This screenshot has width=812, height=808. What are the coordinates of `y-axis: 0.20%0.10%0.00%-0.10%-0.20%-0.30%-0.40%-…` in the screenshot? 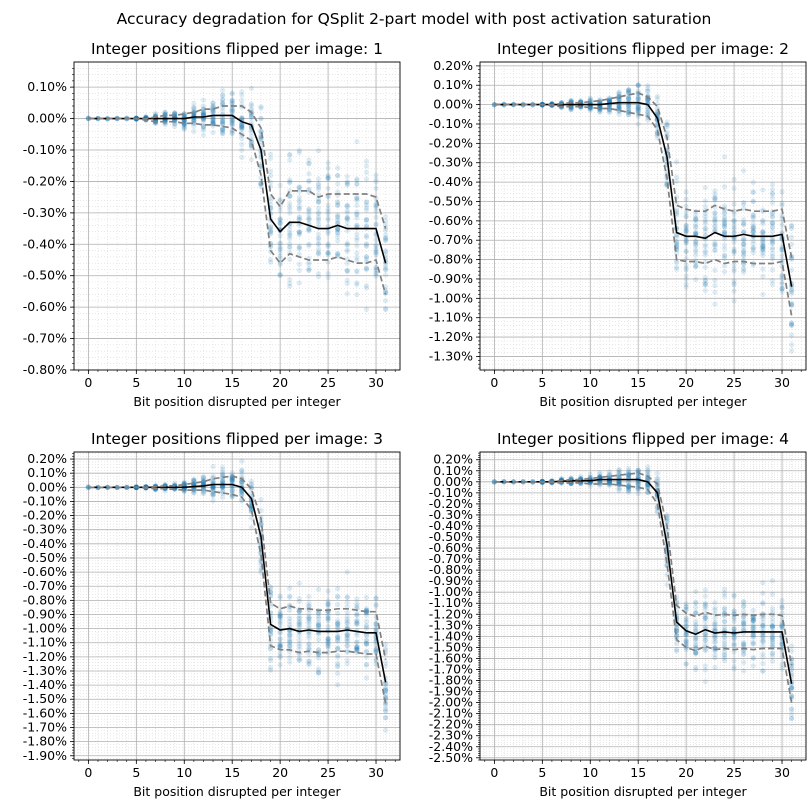 It's located at (48, 607).